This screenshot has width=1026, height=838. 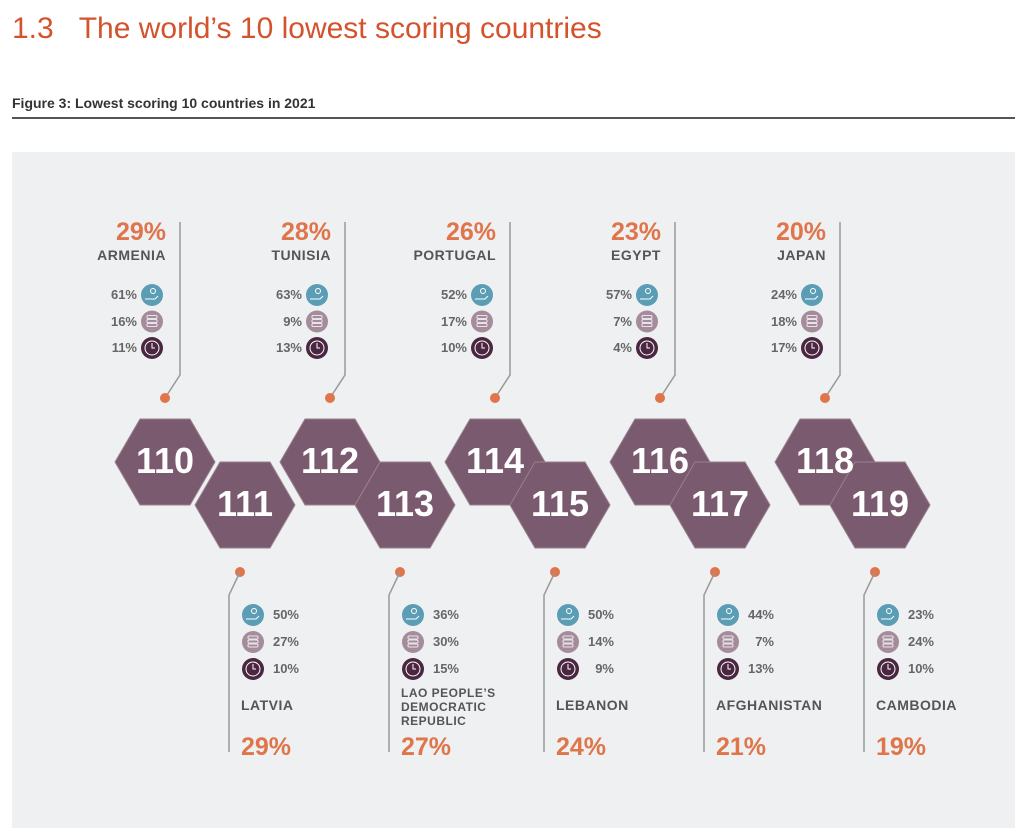 I want to click on country-name: EGYPT, so click(x=636, y=255).